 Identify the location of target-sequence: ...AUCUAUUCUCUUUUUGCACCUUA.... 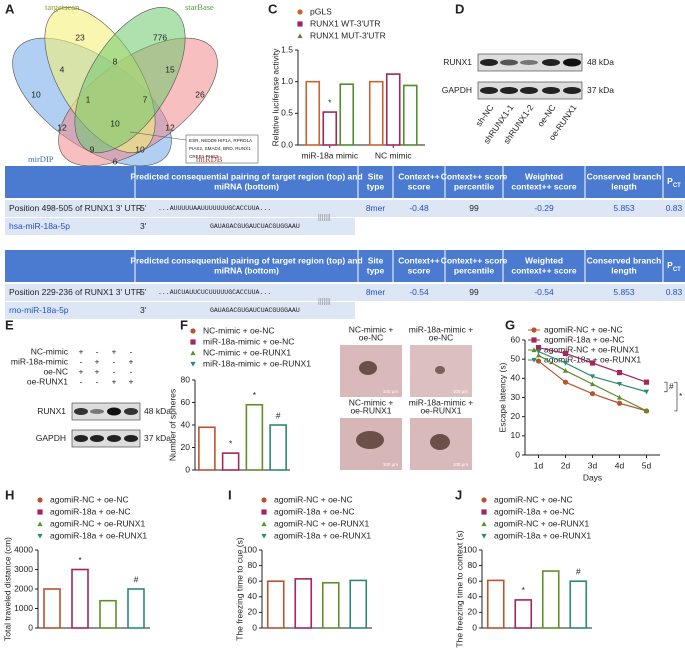
(214, 292).